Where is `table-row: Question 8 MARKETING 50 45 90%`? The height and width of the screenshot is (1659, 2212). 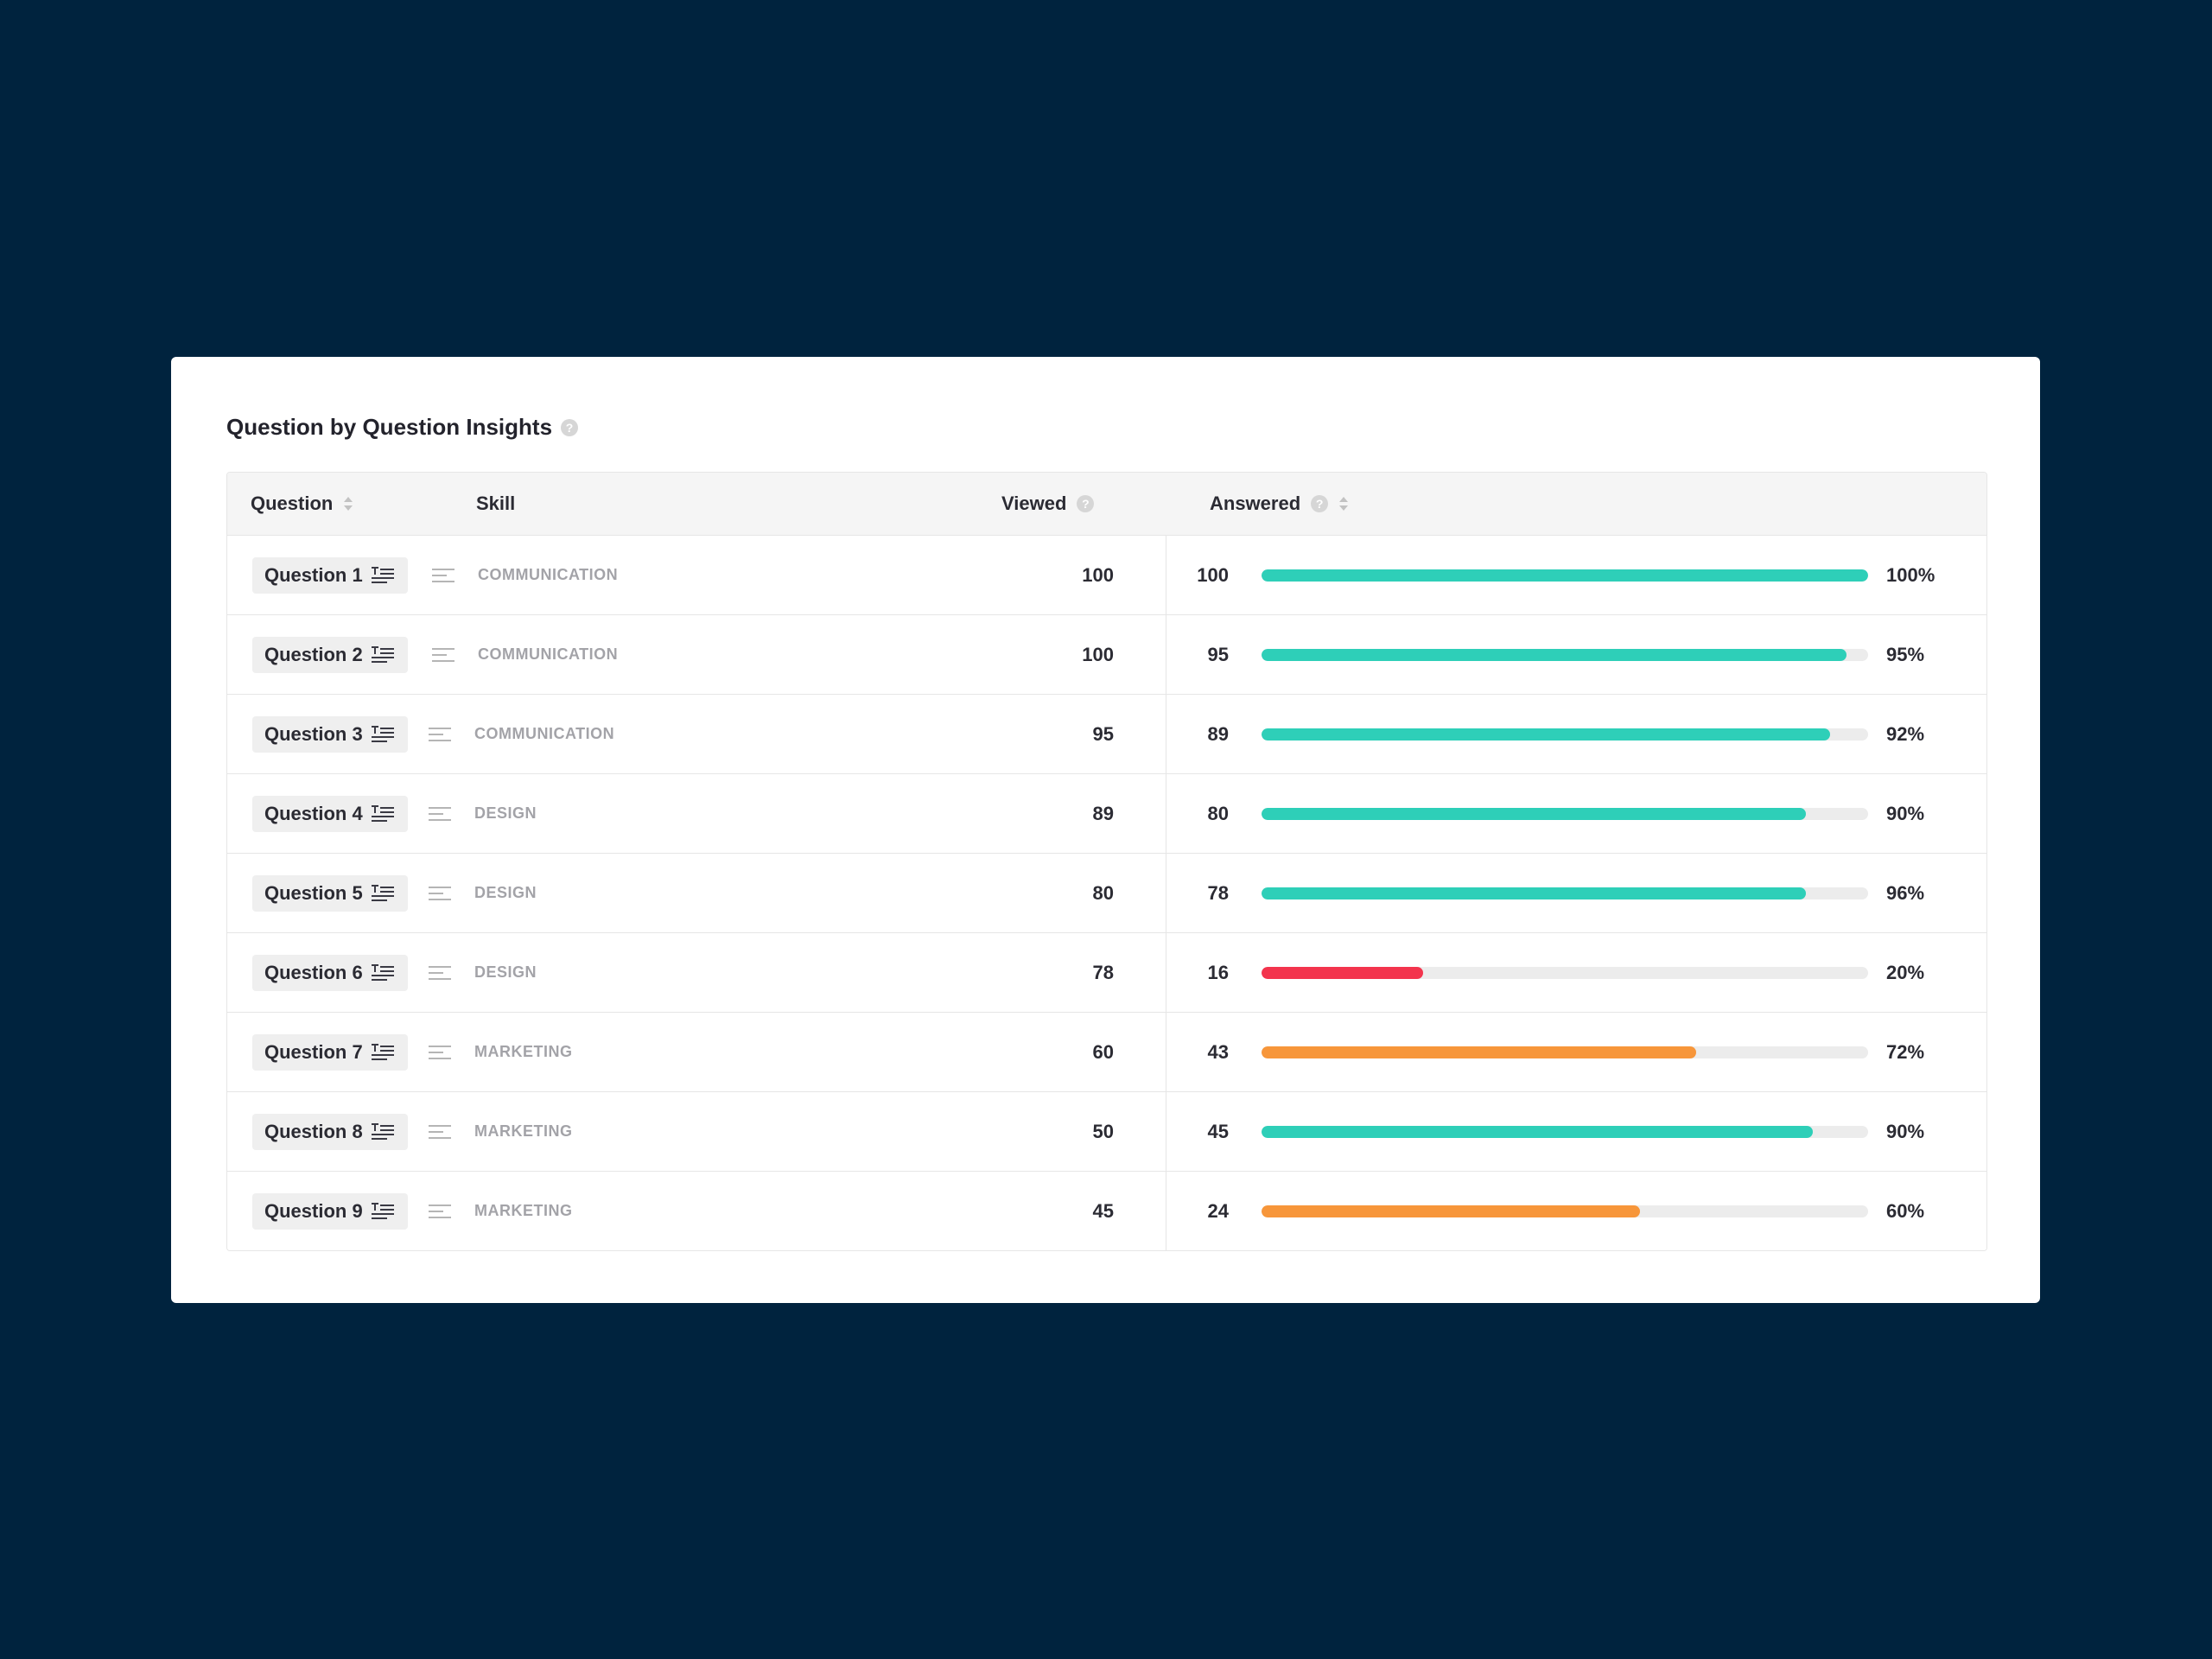
table-row: Question 8 MARKETING 50 45 90% is located at coordinates (1106, 1132).